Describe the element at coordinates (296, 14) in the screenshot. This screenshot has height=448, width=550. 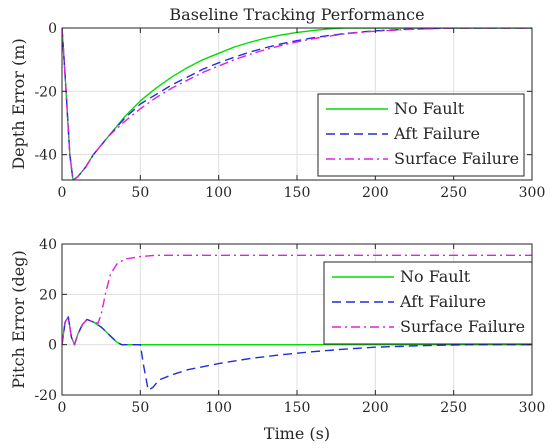
I see `chart-title: Baseline Tracking Performance` at that location.